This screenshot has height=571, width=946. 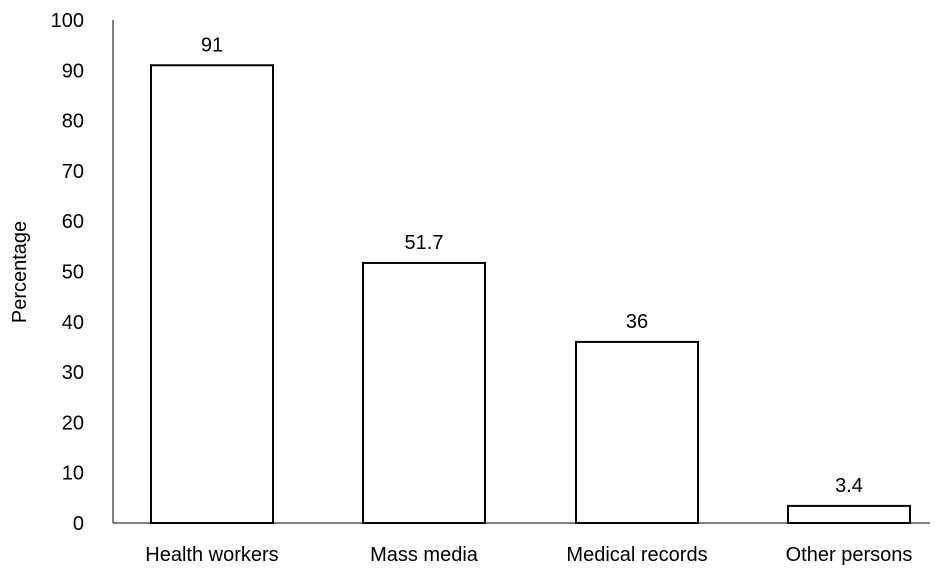 What do you see at coordinates (73, 273) in the screenshot?
I see `y-tick-label: 50` at bounding box center [73, 273].